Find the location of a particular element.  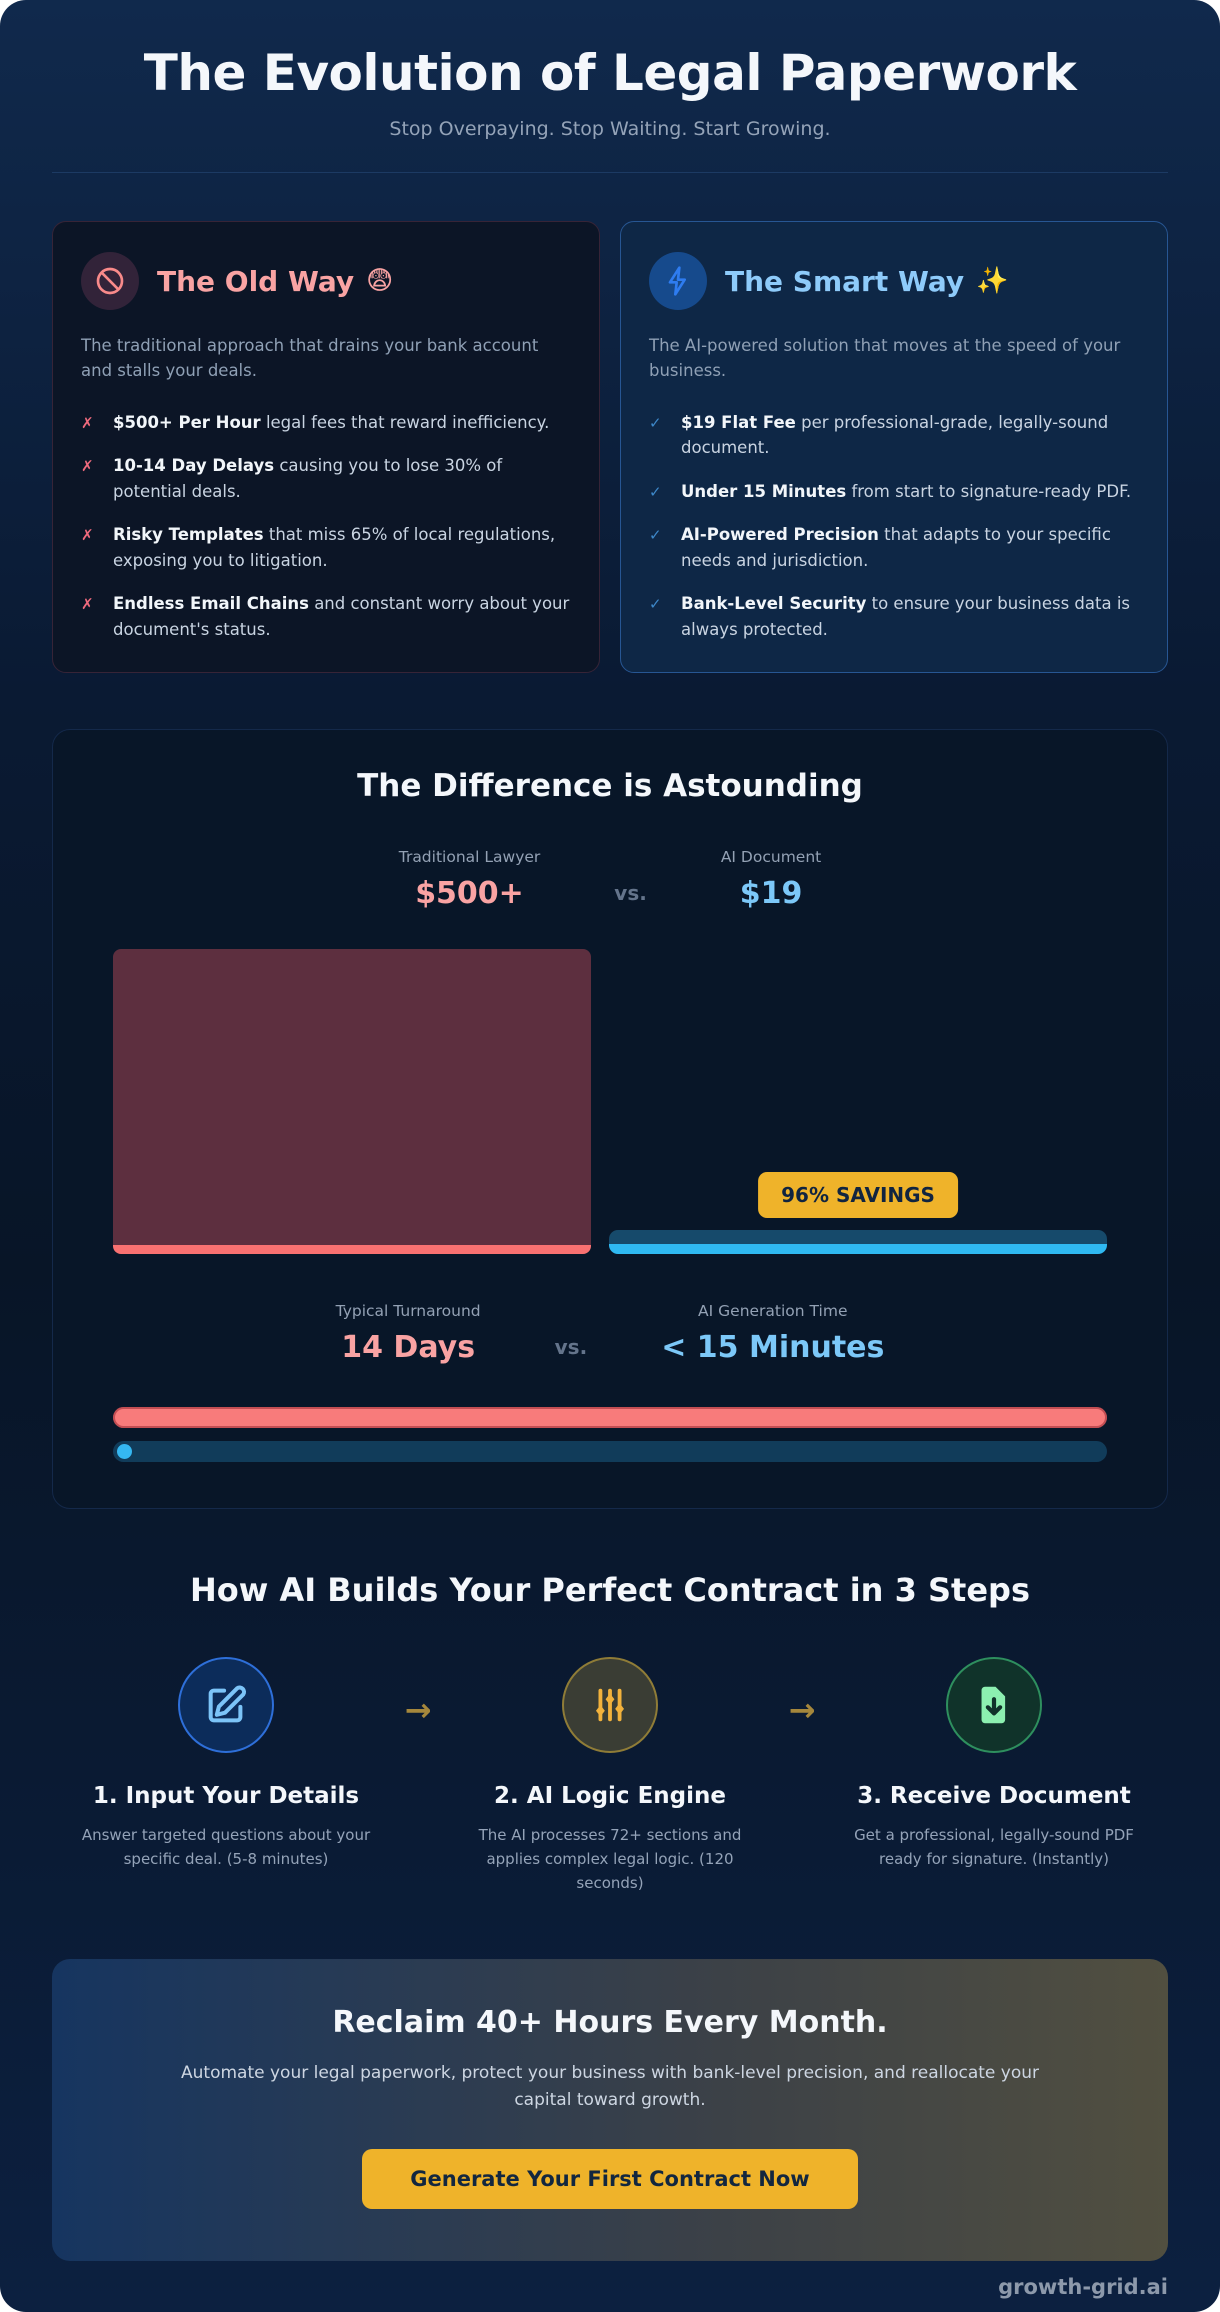

document-download-icon is located at coordinates (994, 1705).